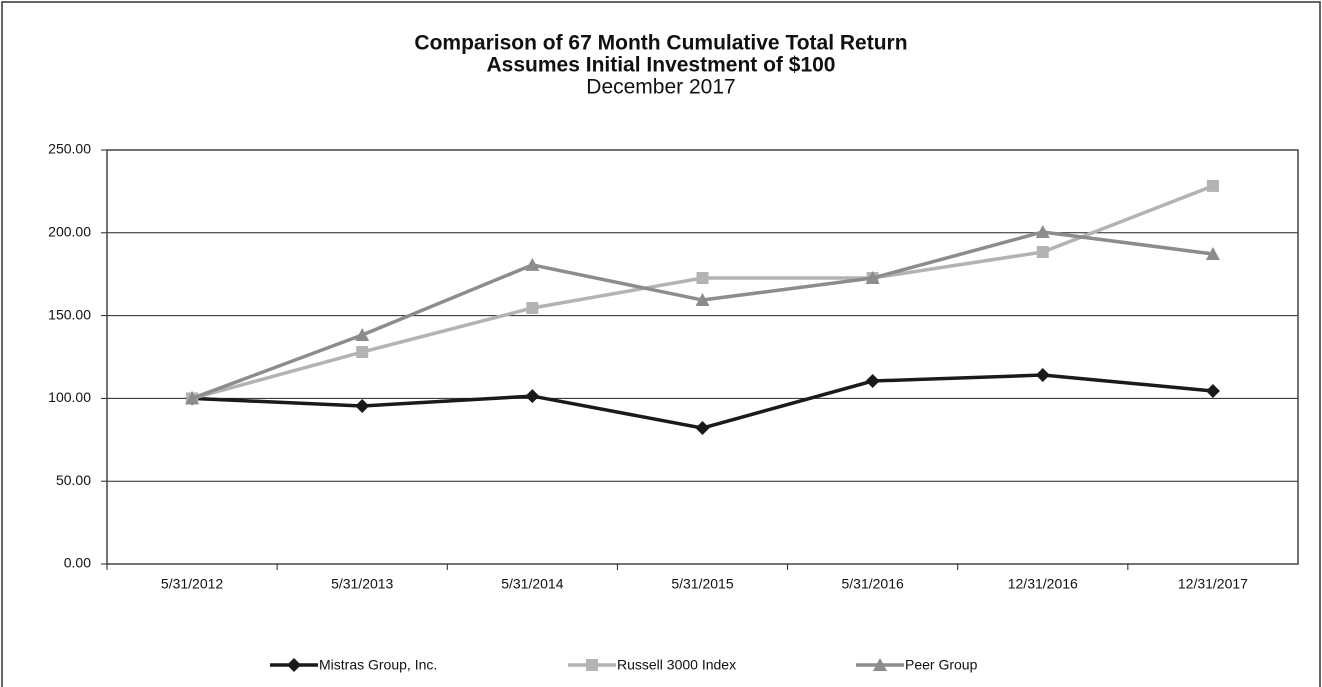 This screenshot has height=687, width=1322. Describe the element at coordinates (73, 480) in the screenshot. I see `y-tick-label: 50.00` at that location.